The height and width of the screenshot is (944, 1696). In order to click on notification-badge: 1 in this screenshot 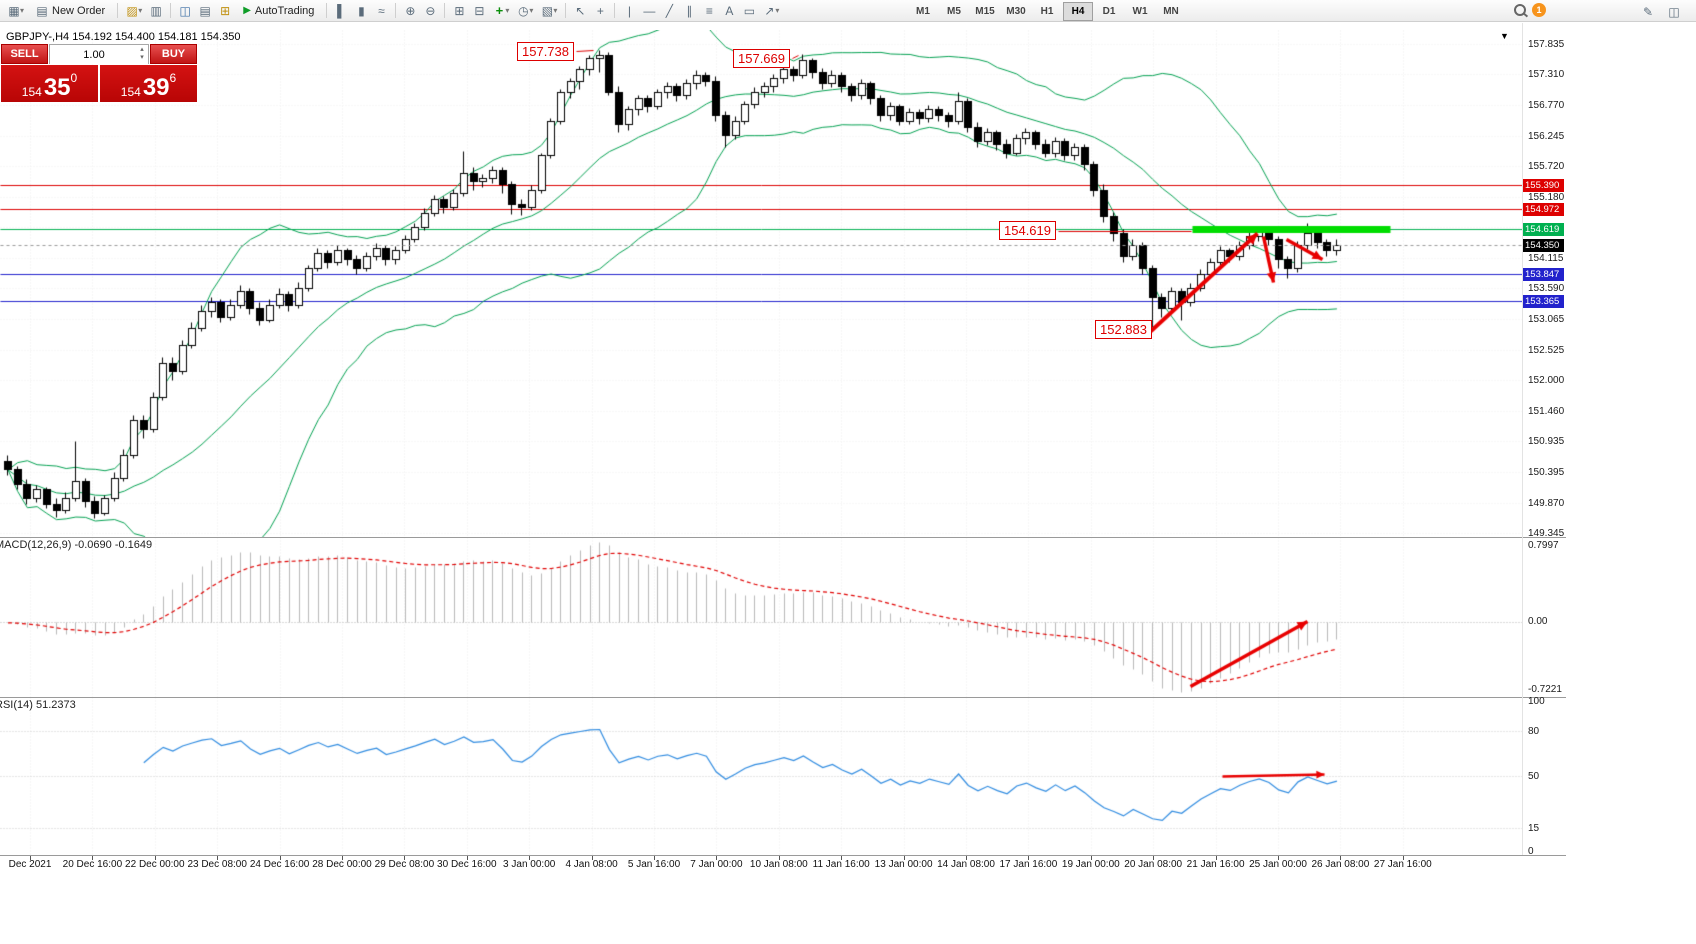, I will do `click(1539, 10)`.